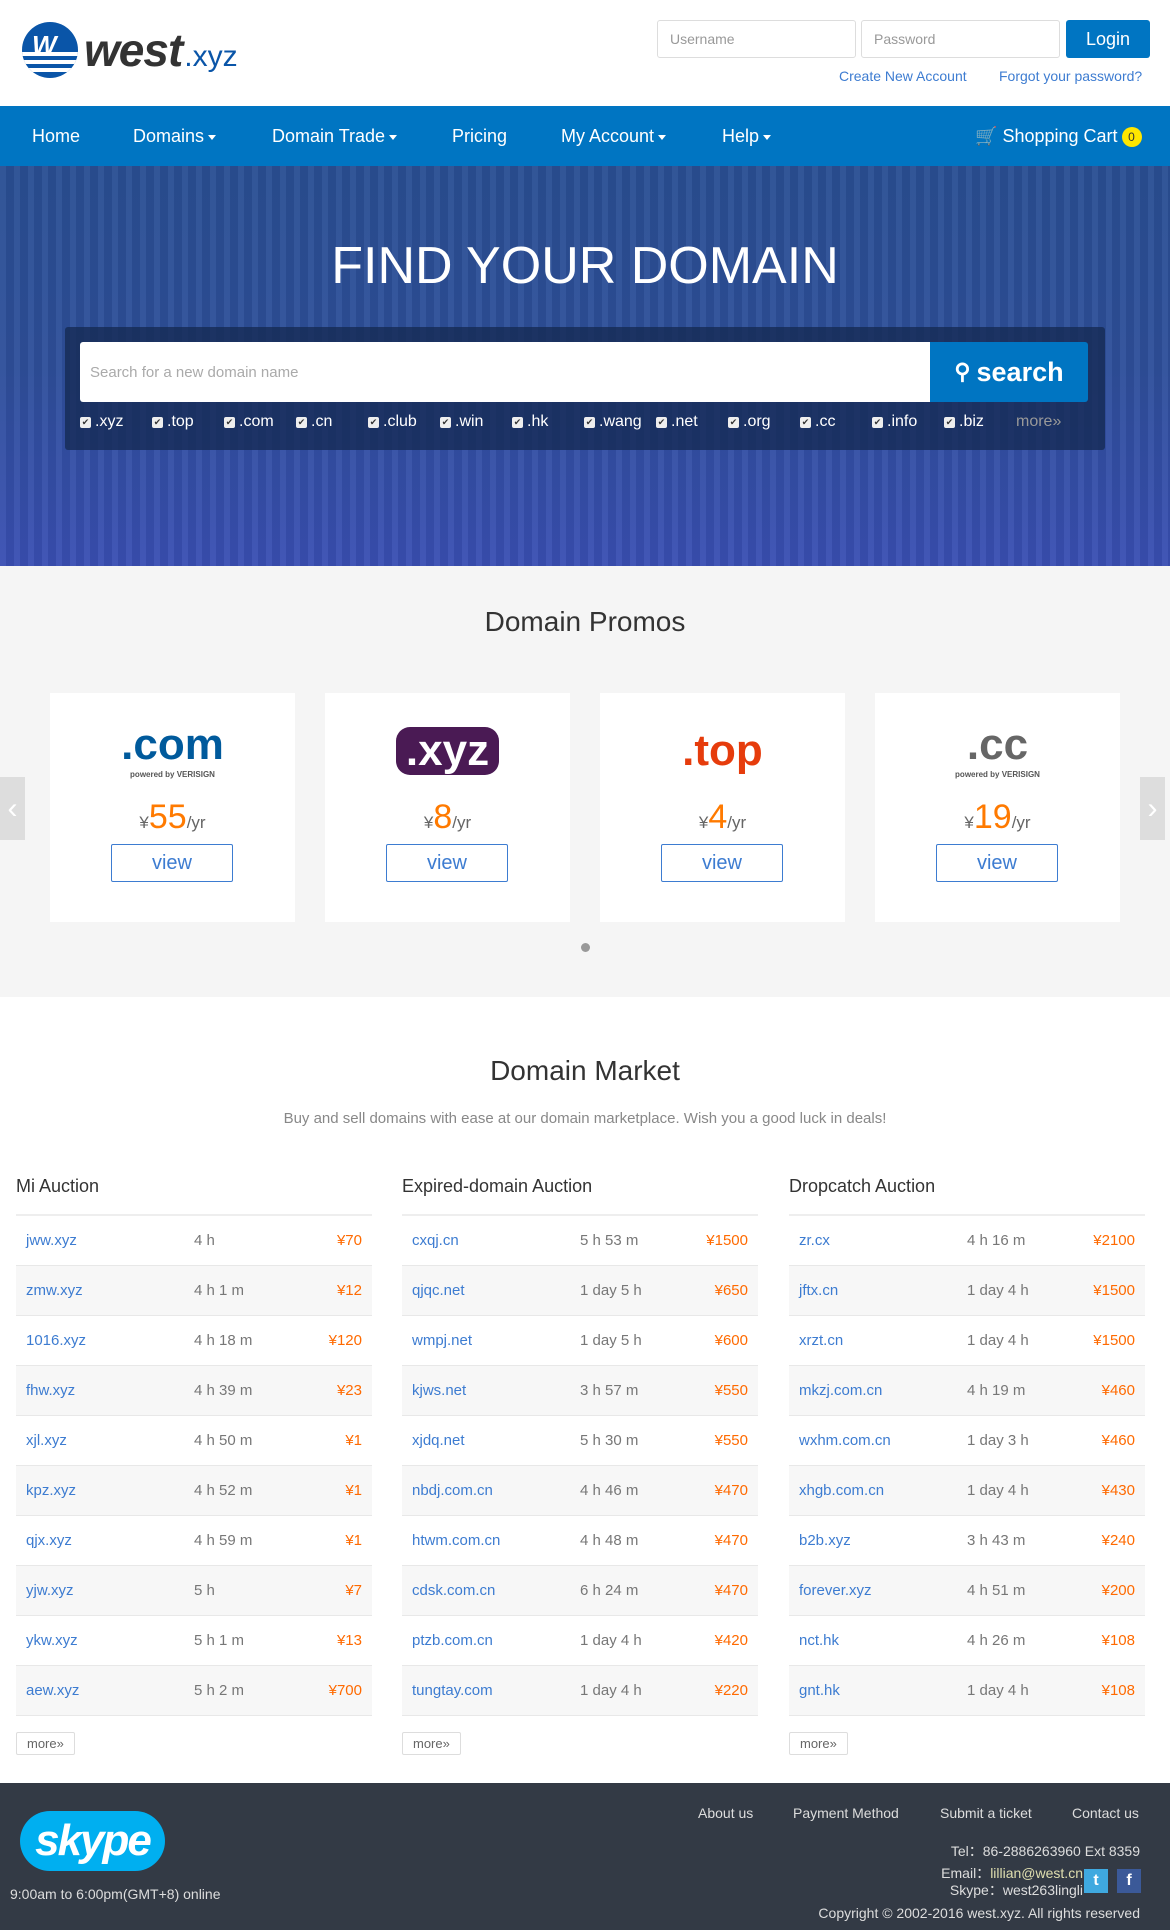 The width and height of the screenshot is (1170, 1930). I want to click on domain-link: jftx.cn, so click(819, 1290).